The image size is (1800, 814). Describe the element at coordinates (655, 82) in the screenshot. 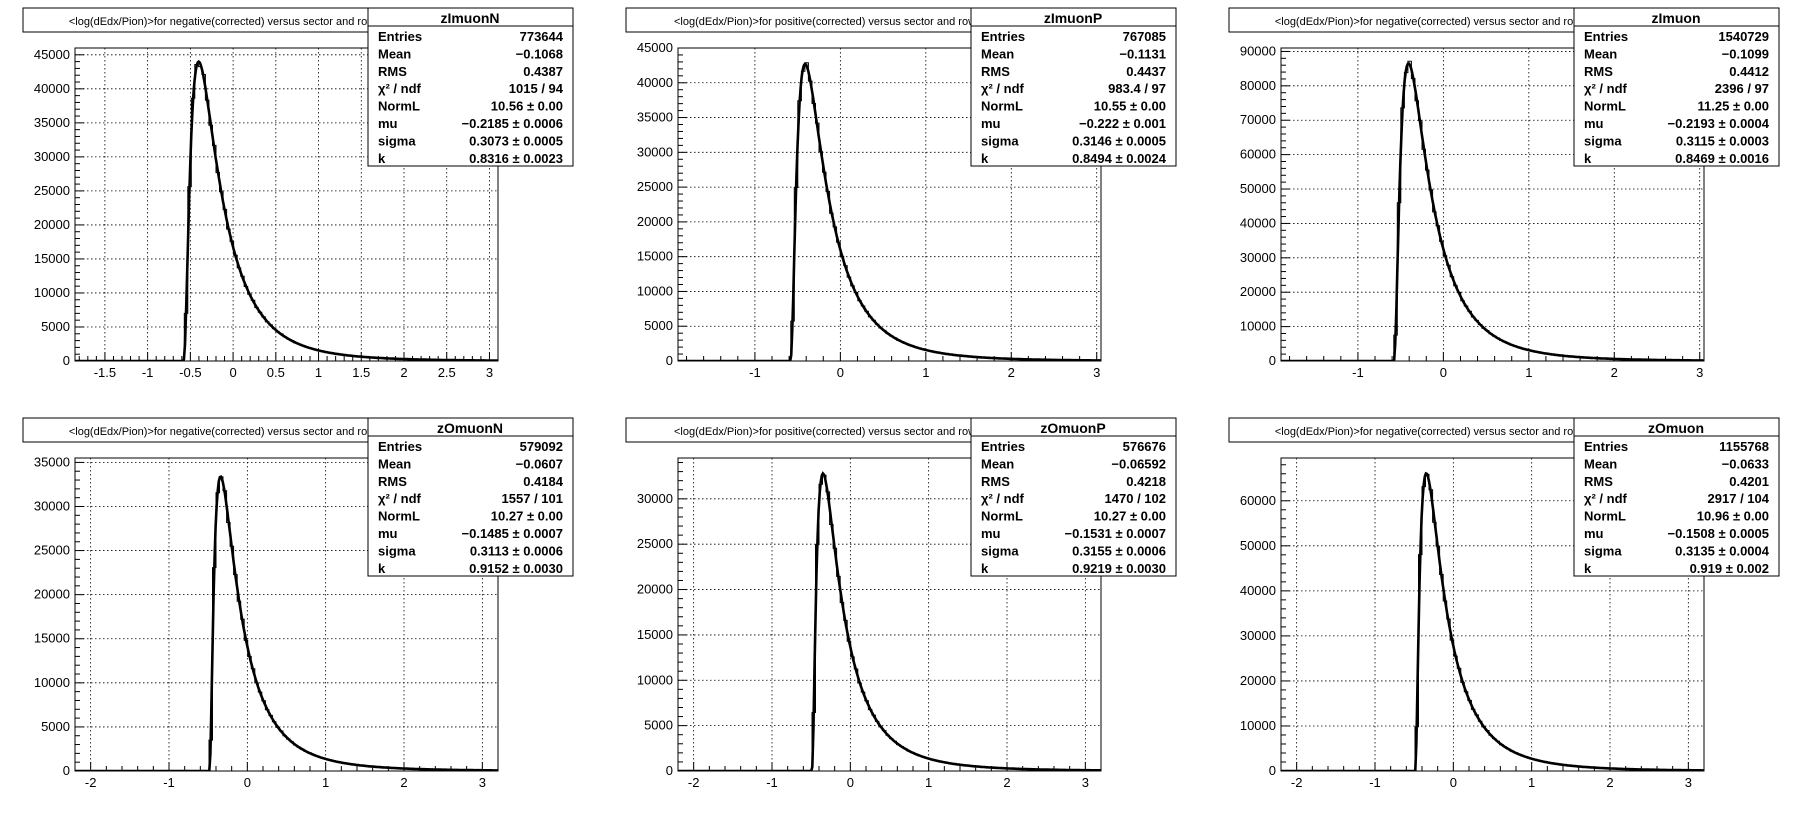

I see `y-tick-label: 40000` at that location.